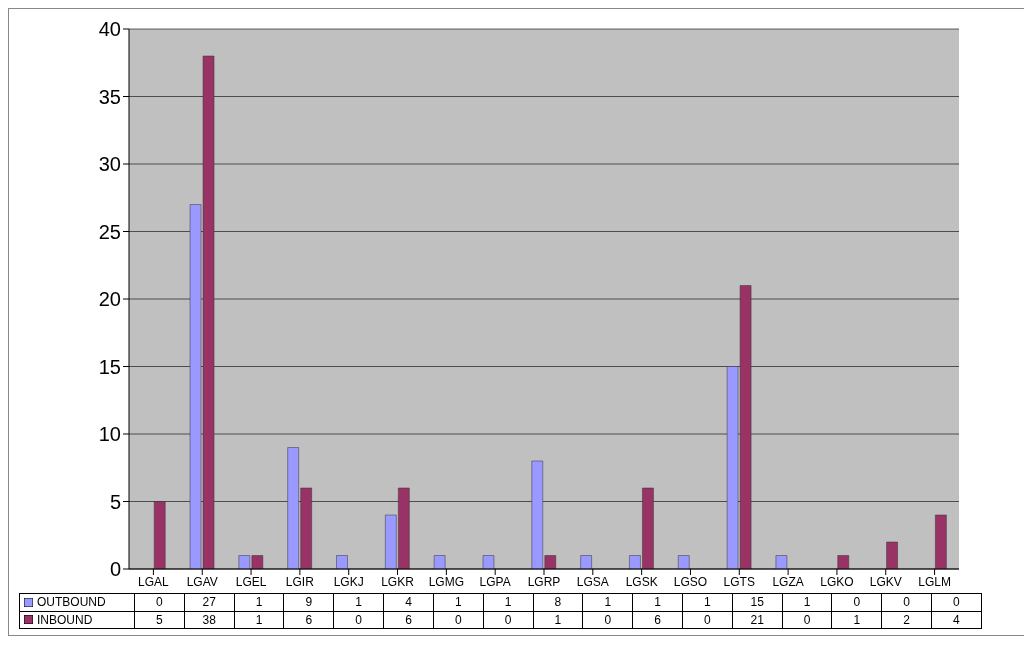 The image size is (1024, 655). Describe the element at coordinates (544, 581) in the screenshot. I see `x-tick-label: LGRP` at that location.